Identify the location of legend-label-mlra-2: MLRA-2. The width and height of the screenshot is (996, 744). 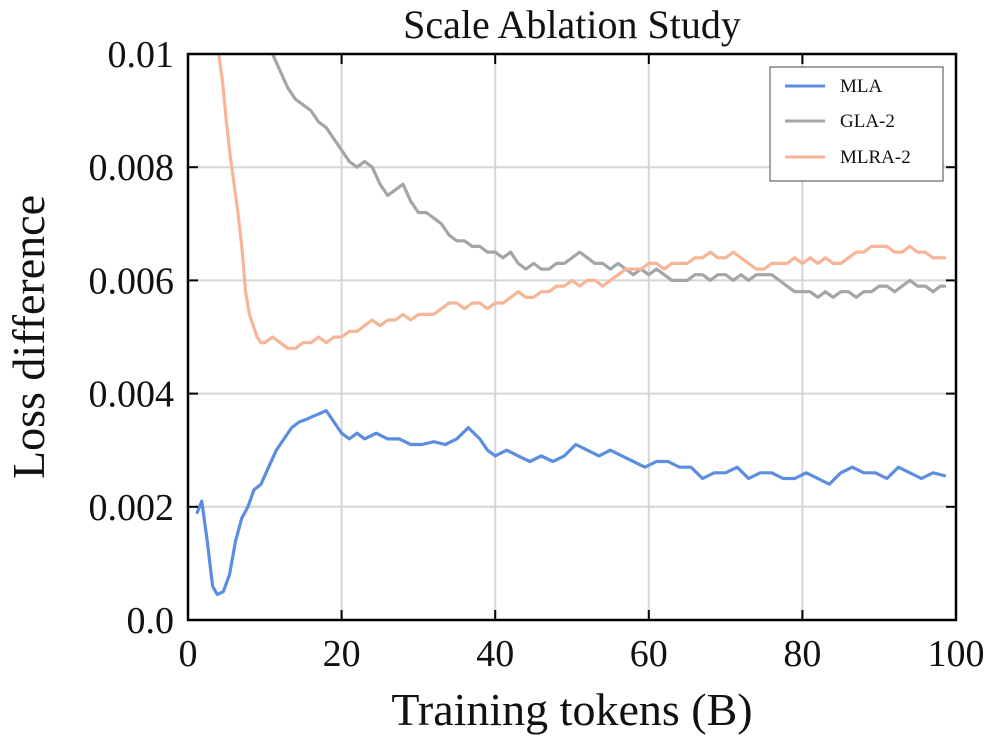
(875, 157).